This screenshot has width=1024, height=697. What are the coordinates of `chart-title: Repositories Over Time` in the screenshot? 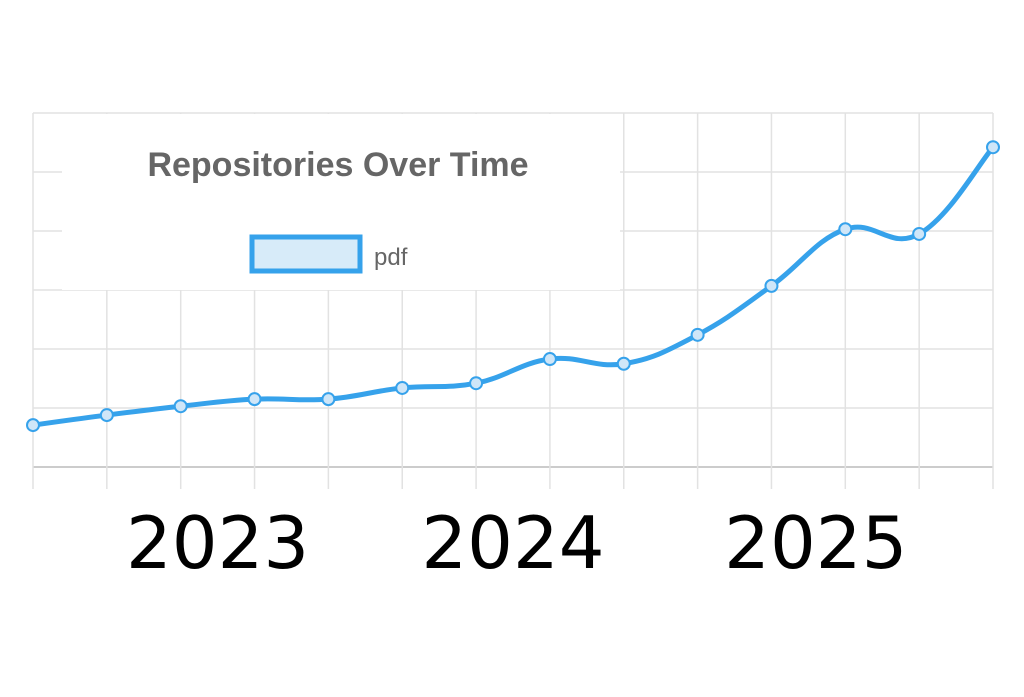 It's located at (337, 165).